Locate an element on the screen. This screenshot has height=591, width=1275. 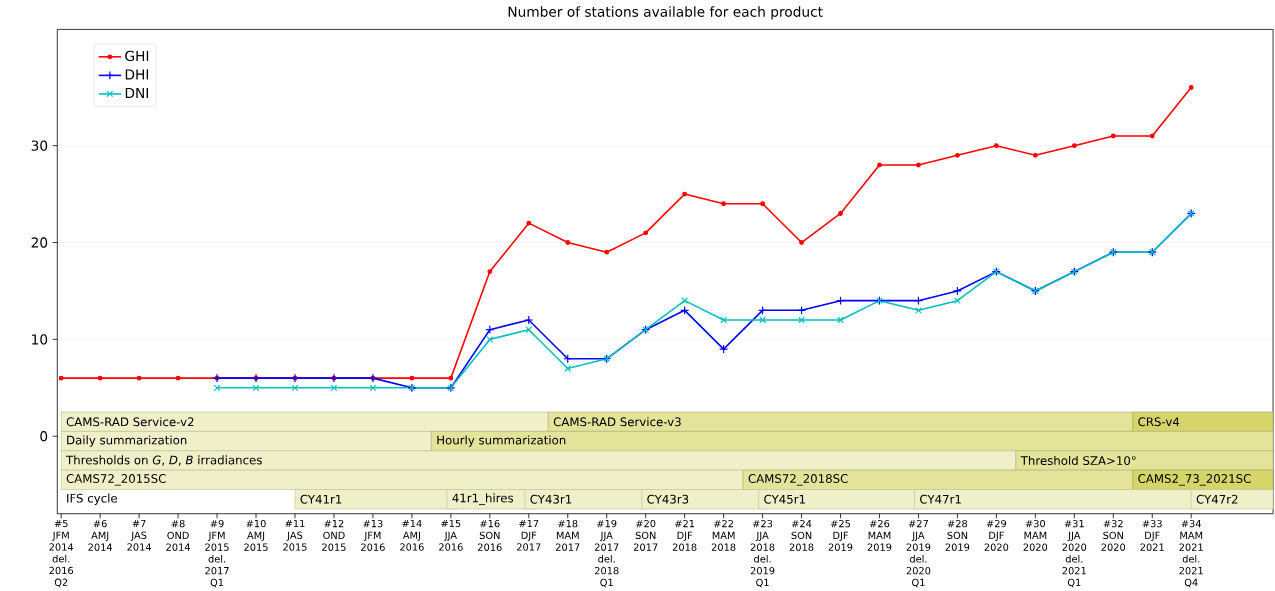
chart-title: Number of stations available for each product is located at coordinates (665, 13).